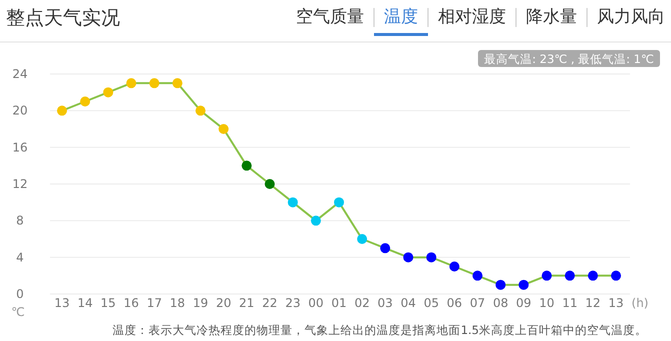  I want to click on x-tick-label: 18, so click(178, 303).